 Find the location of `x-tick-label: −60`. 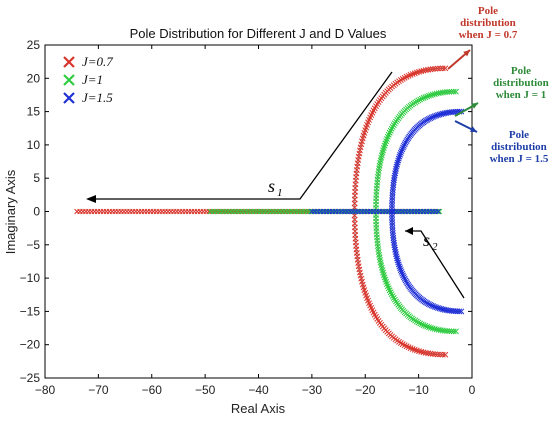

x-tick-label: −60 is located at coordinates (152, 390).